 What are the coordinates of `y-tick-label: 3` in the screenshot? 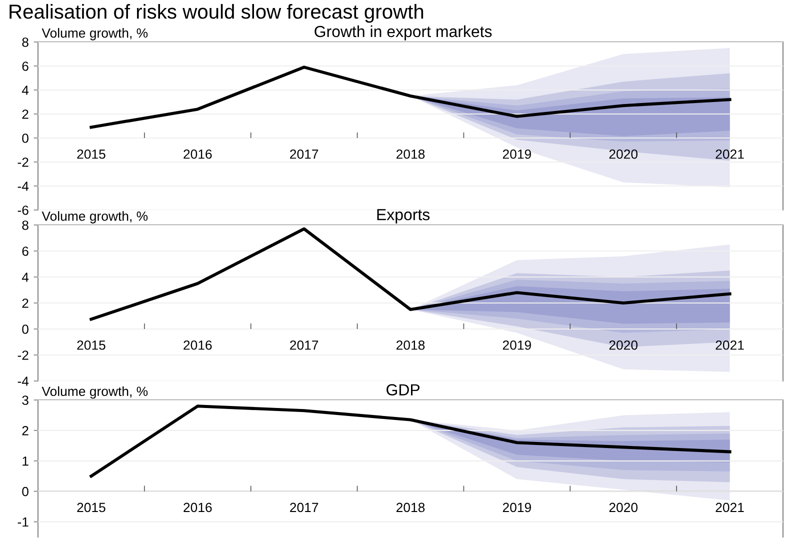 It's located at (25, 400).